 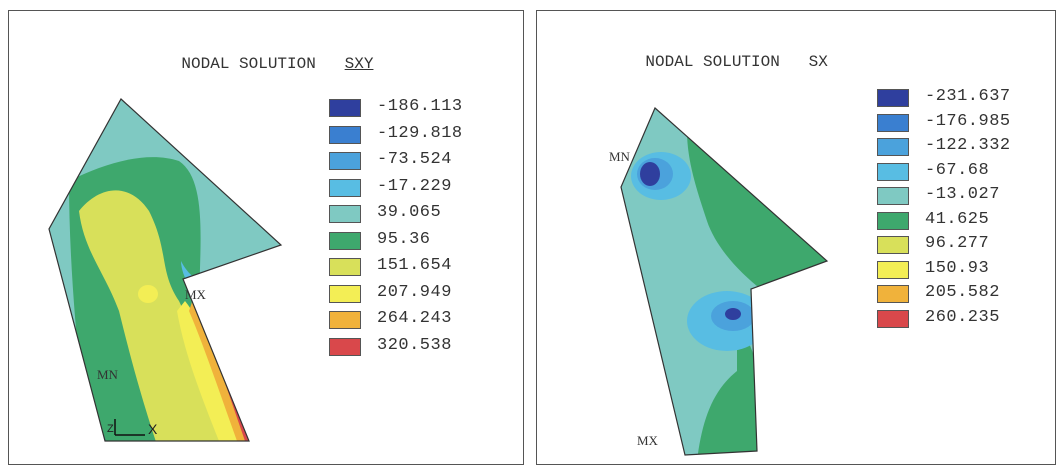 I want to click on left-legend-value: 151.654, so click(x=414, y=265).